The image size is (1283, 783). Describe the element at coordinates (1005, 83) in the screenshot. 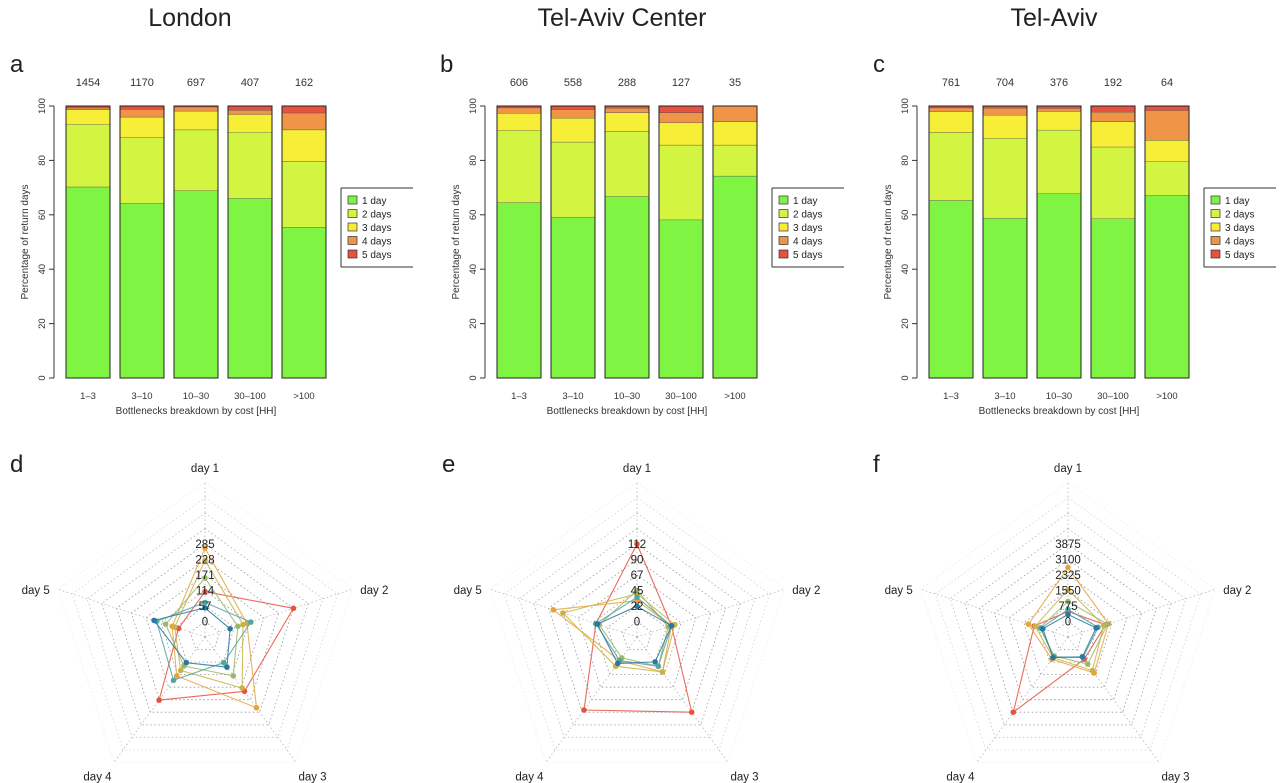

I see `count-label: 704` at that location.